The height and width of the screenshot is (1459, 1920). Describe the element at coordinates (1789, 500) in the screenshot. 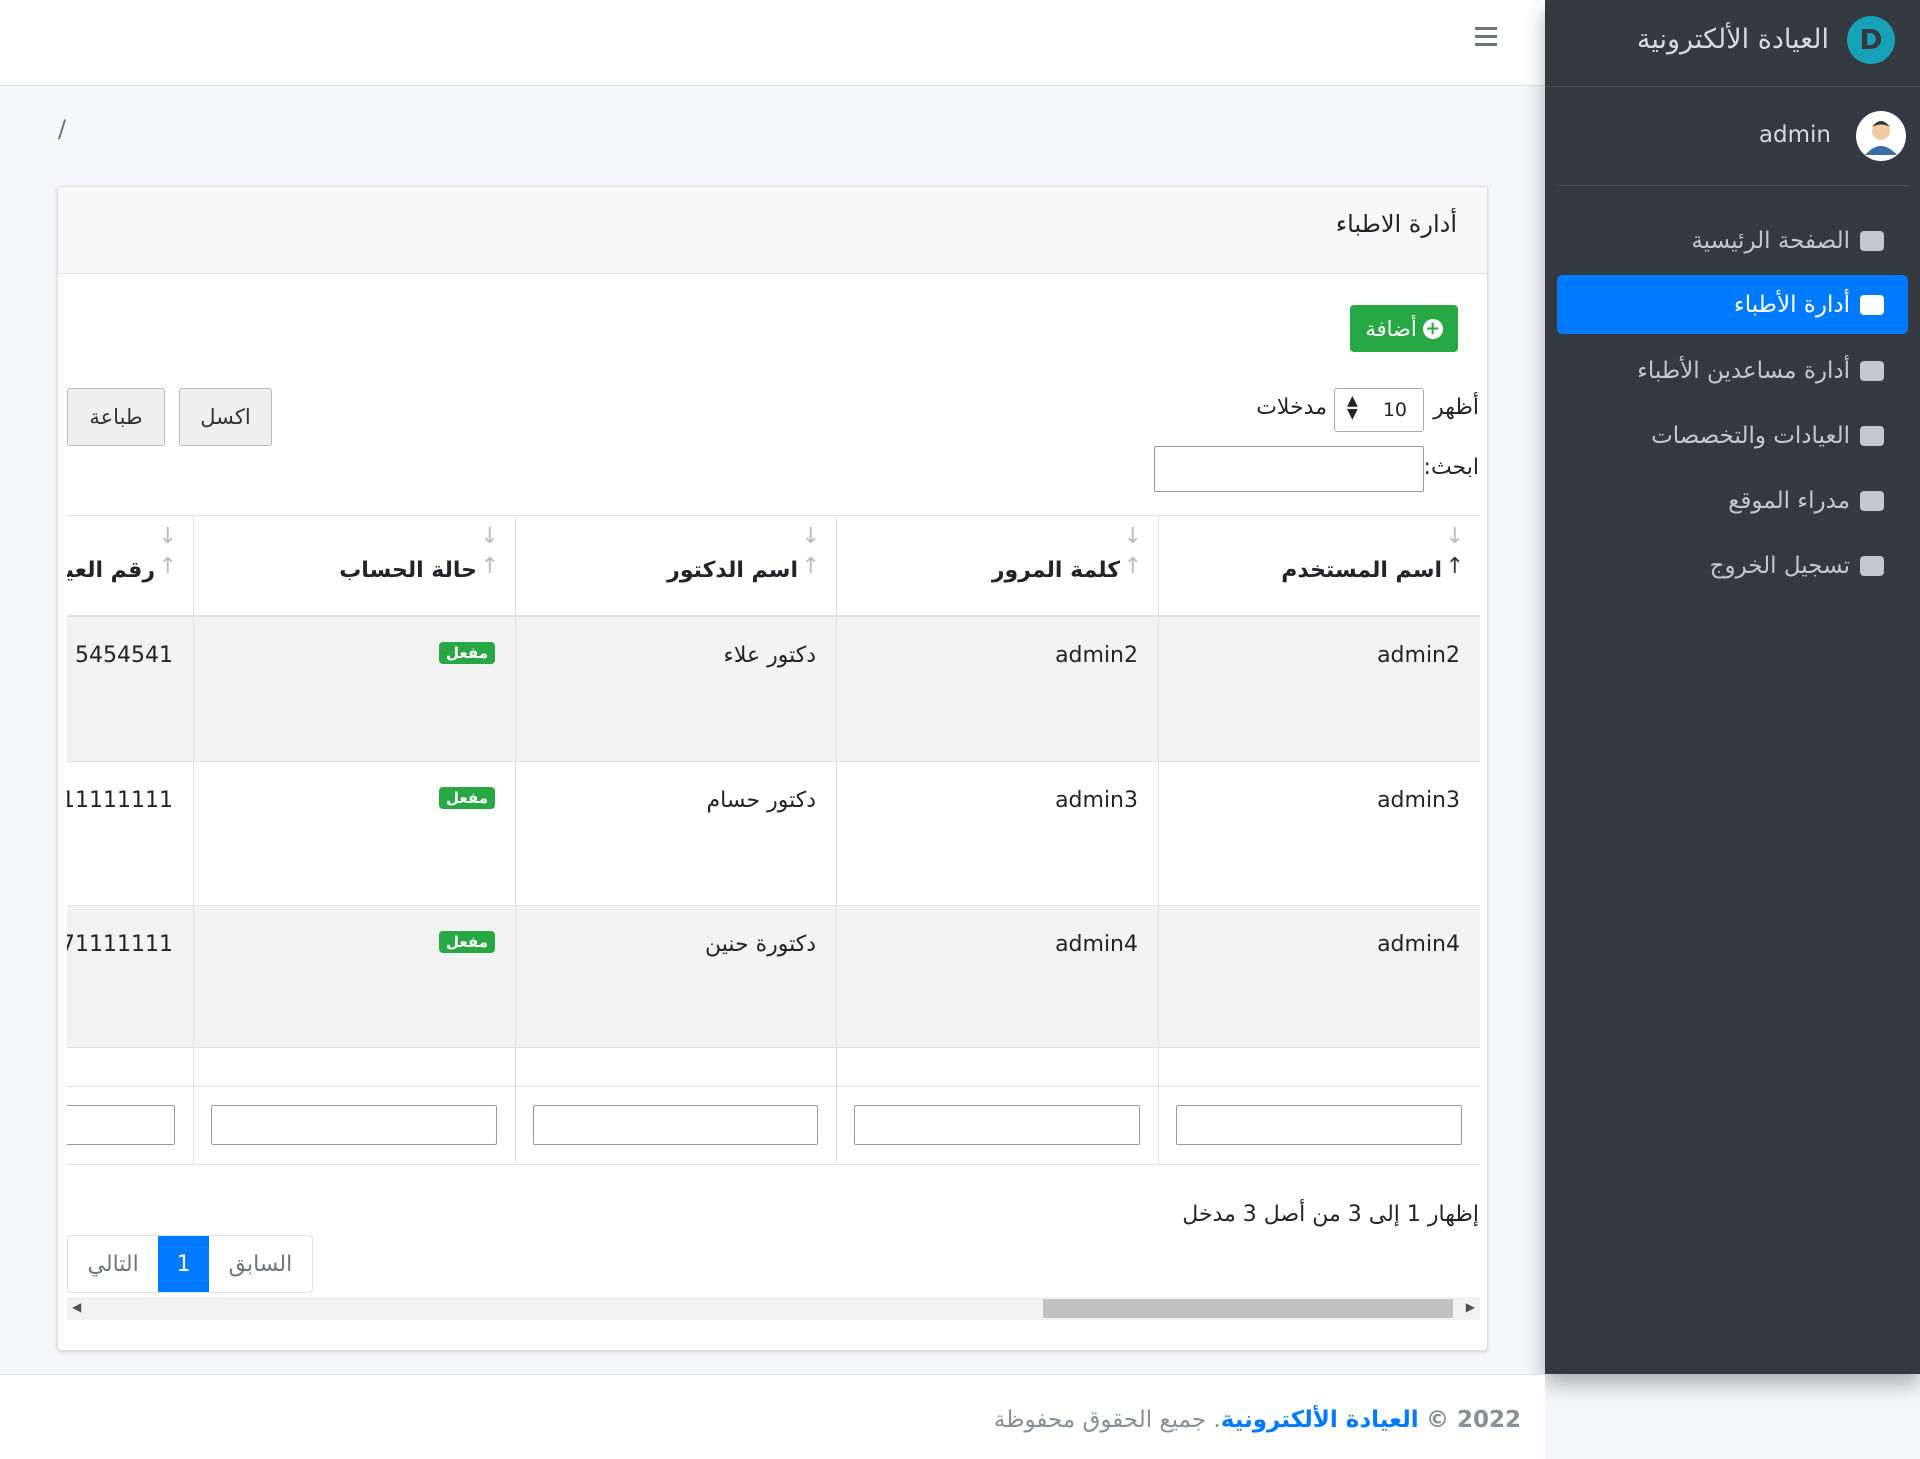

I see `nav-label: مدراء الموقع` at that location.